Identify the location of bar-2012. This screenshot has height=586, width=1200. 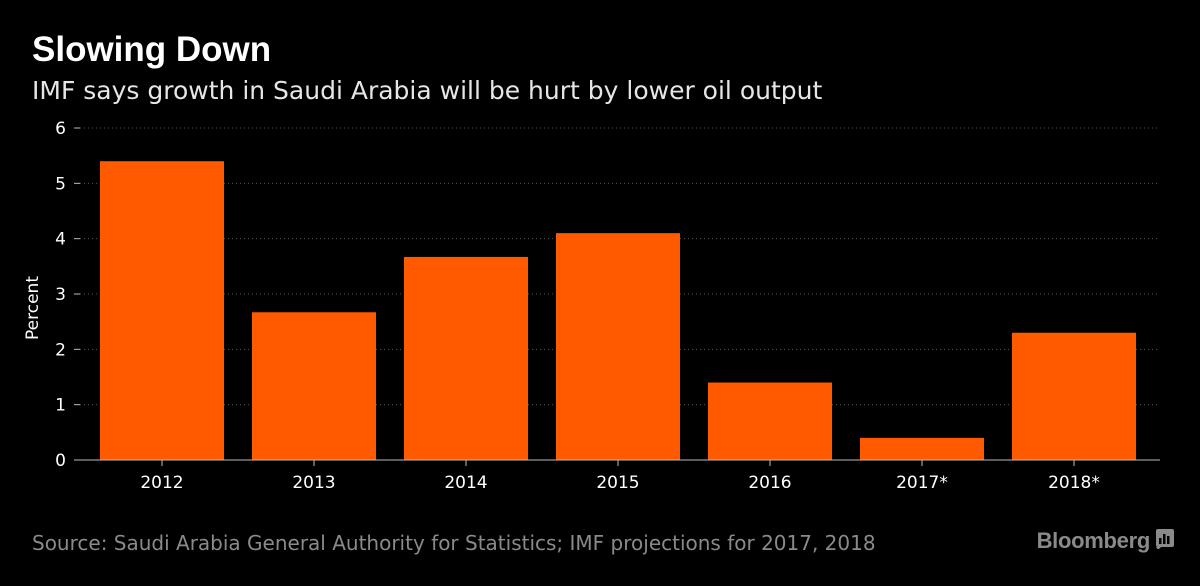
(162, 310).